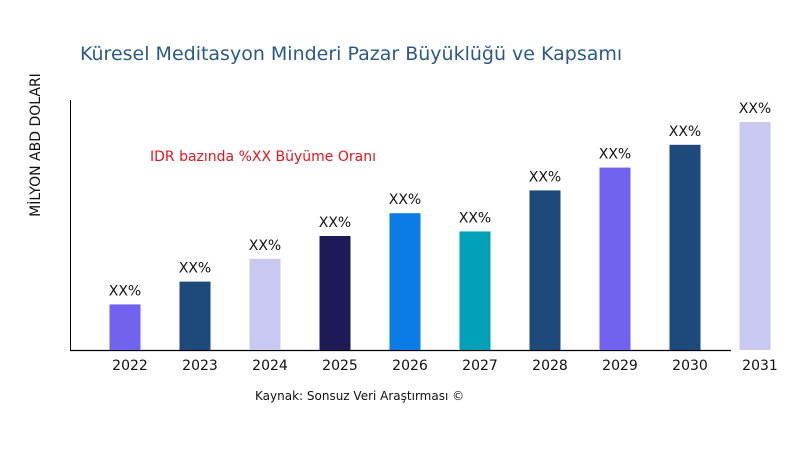 The width and height of the screenshot is (800, 454). What do you see at coordinates (335, 293) in the screenshot?
I see `bar-2025` at bounding box center [335, 293].